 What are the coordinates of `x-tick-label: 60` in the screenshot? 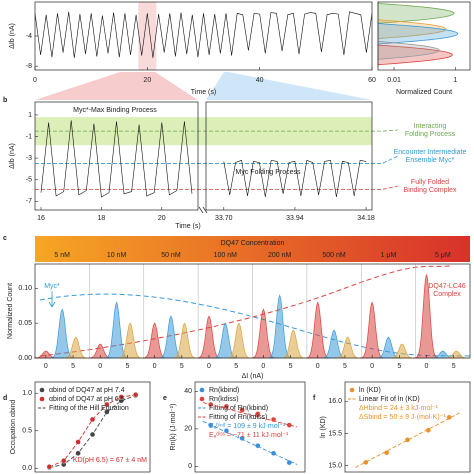 It's located at (372, 80).